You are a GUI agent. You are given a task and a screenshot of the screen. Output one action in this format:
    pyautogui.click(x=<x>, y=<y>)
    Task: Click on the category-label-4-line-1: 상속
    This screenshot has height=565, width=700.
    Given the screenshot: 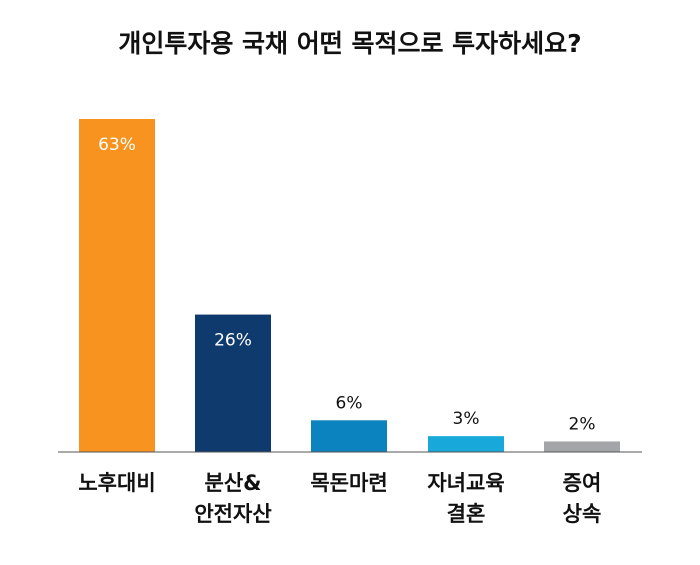 What is the action you would take?
    pyautogui.click(x=582, y=514)
    